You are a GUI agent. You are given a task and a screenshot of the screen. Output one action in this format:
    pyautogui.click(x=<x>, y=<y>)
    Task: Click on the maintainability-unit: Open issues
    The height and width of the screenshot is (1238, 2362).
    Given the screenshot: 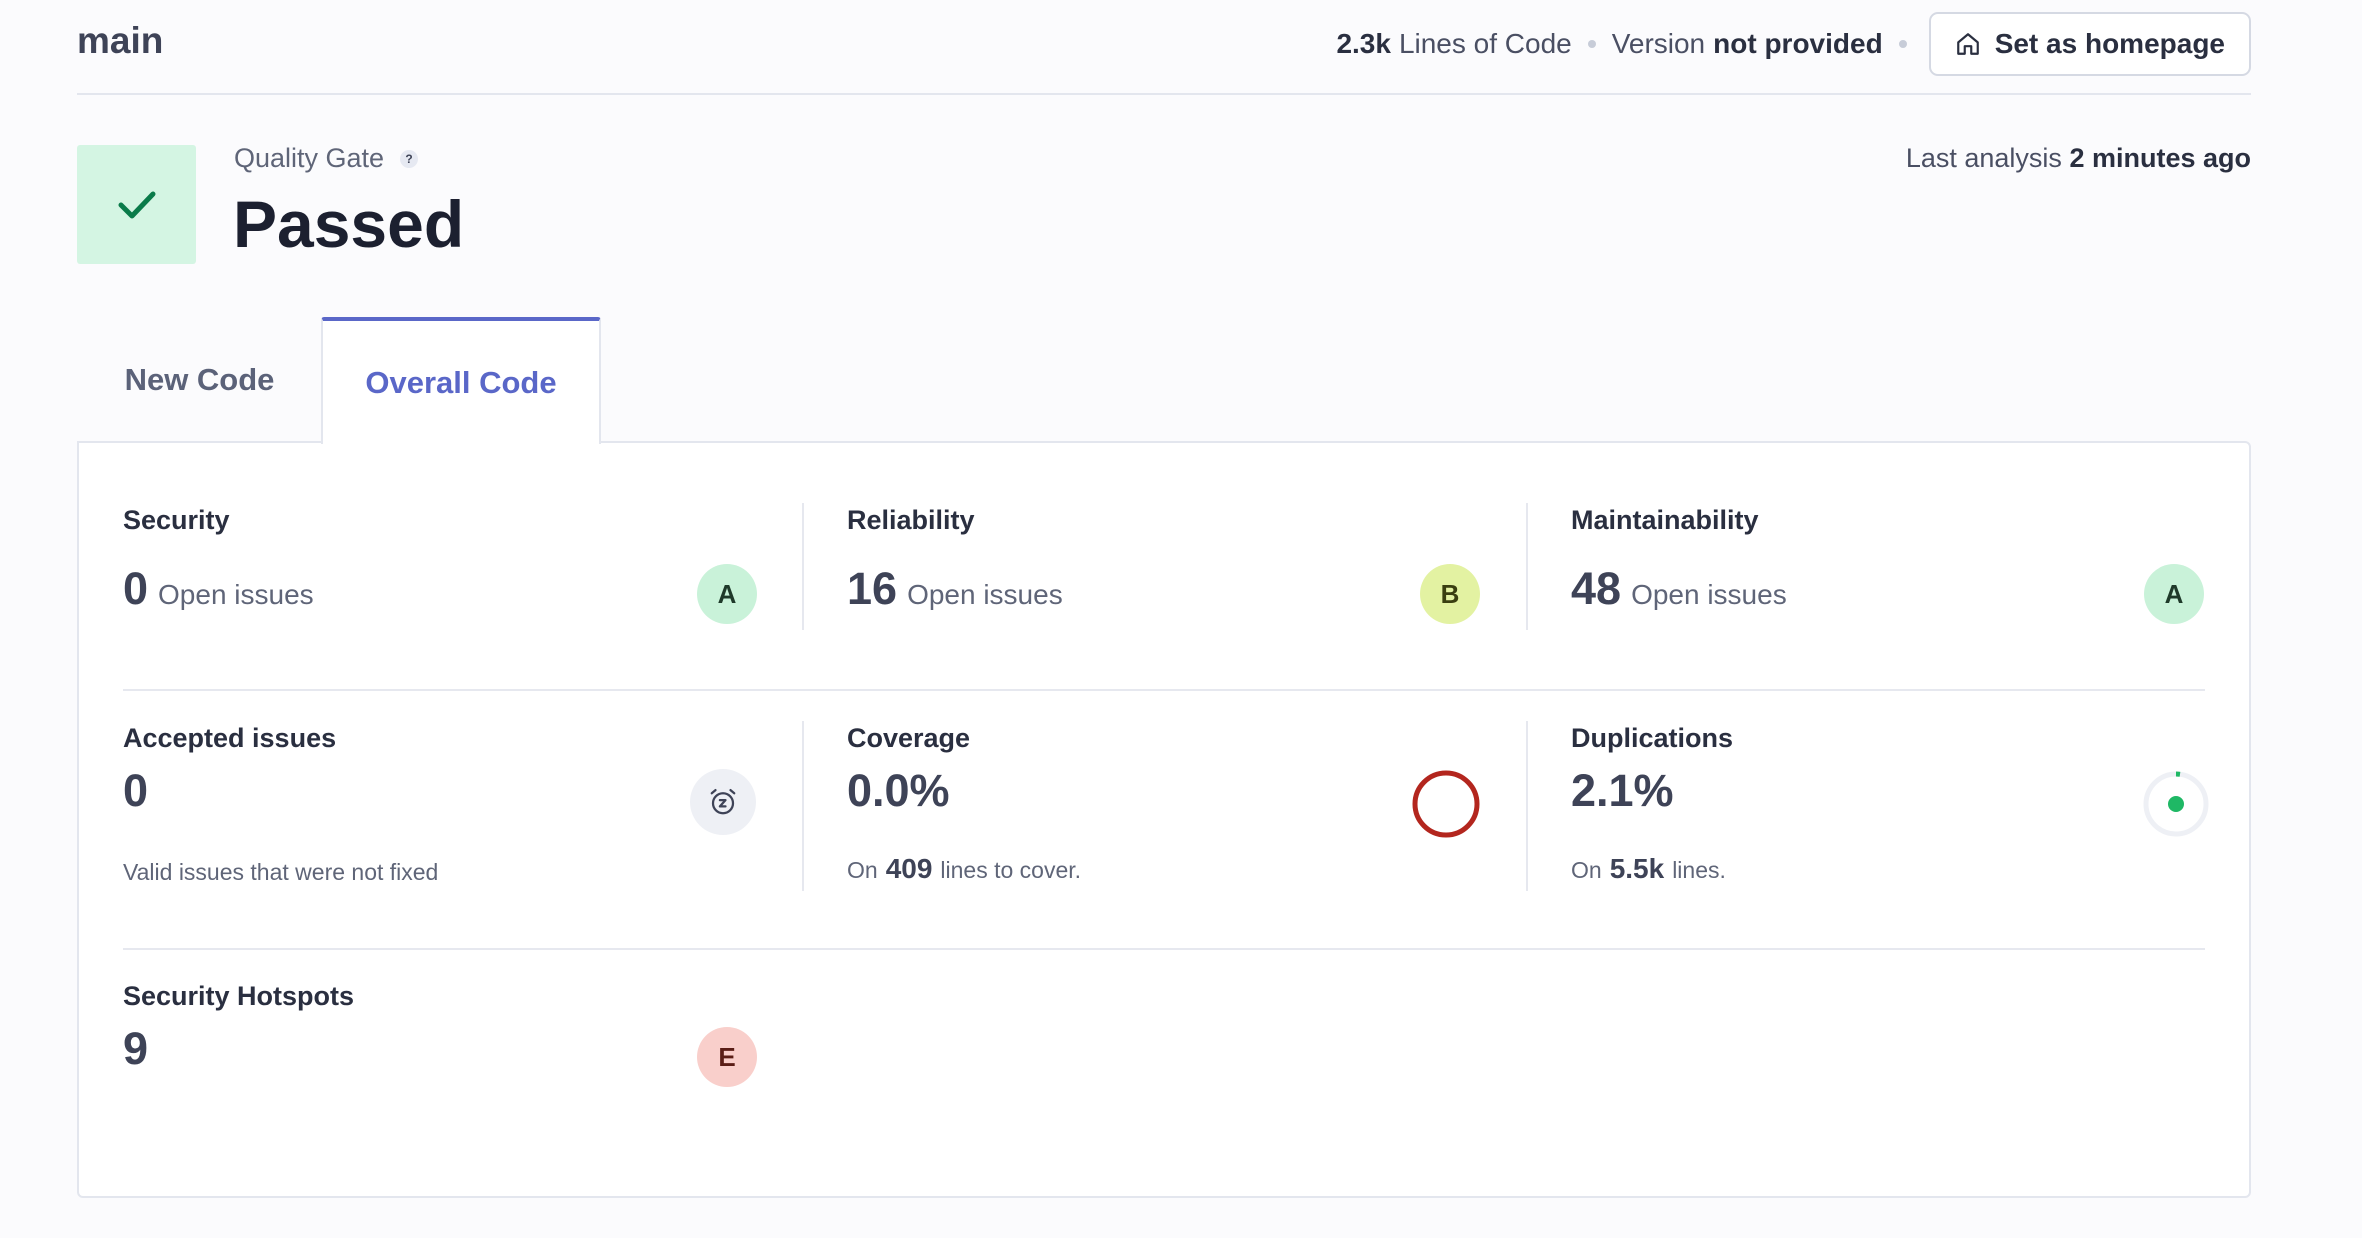 What is the action you would take?
    pyautogui.click(x=1709, y=594)
    